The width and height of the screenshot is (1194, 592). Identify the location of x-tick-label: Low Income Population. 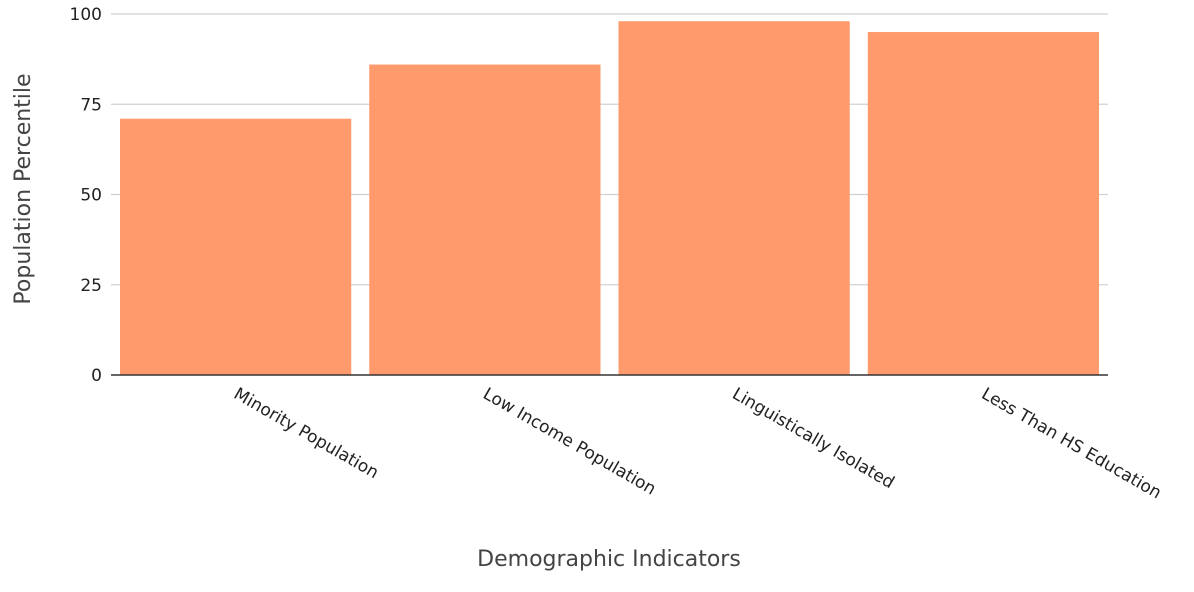
(569, 441).